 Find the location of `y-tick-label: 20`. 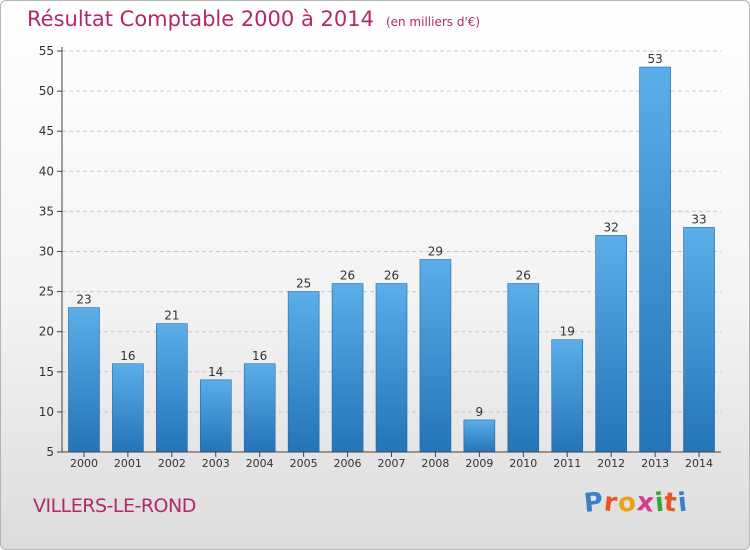

y-tick-label: 20 is located at coordinates (46, 332).